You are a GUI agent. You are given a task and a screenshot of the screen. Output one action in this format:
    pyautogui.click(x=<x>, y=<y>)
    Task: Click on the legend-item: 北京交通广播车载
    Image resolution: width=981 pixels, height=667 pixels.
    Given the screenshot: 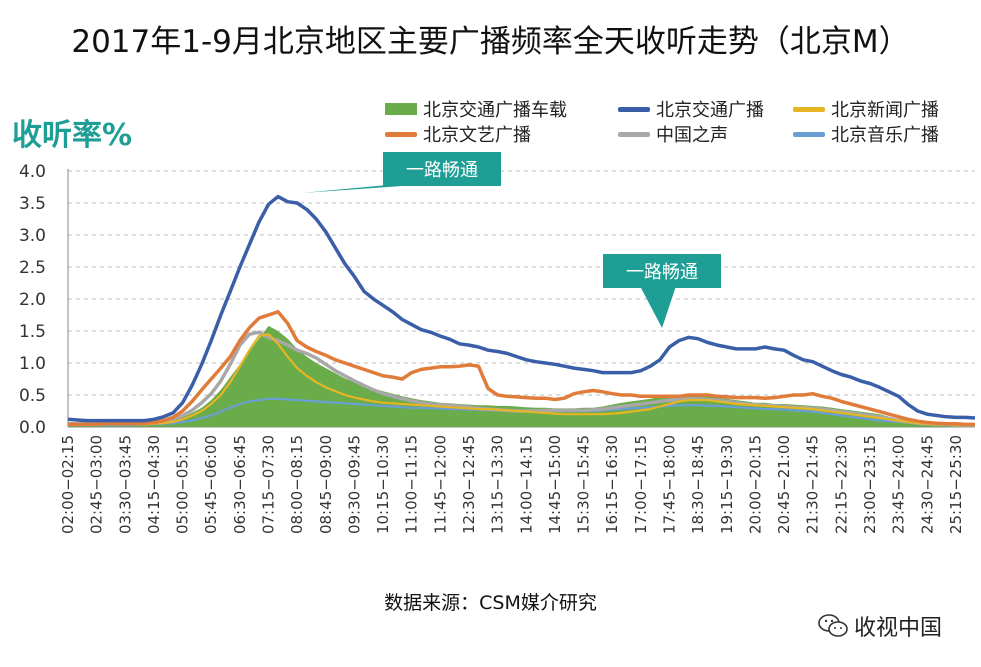 What is the action you would take?
    pyautogui.click(x=476, y=109)
    